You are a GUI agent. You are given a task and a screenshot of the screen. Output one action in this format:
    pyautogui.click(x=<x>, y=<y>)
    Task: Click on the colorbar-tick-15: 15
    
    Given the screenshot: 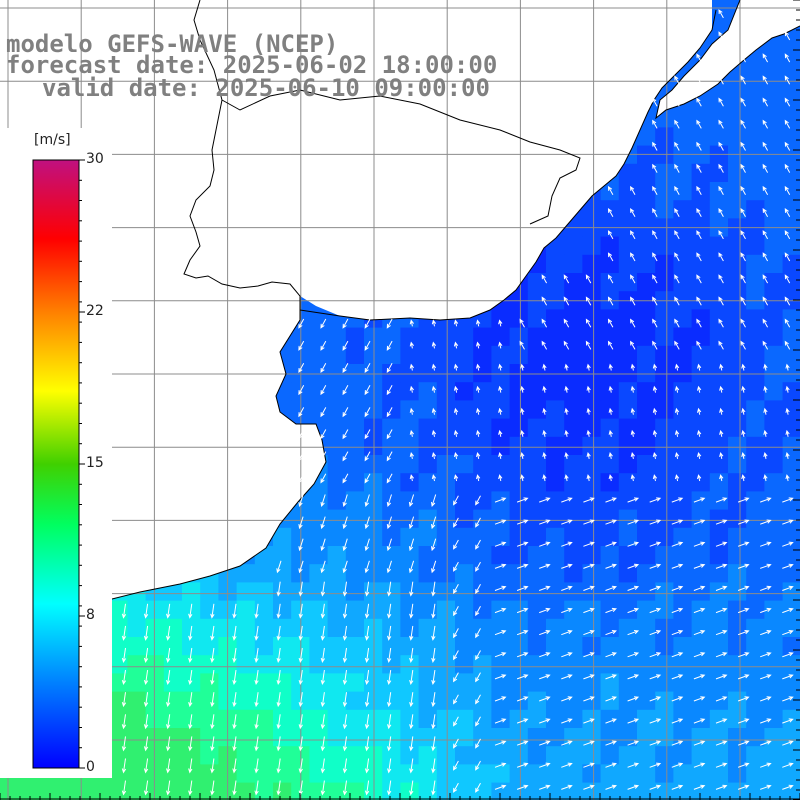 What is the action you would take?
    pyautogui.click(x=95, y=463)
    